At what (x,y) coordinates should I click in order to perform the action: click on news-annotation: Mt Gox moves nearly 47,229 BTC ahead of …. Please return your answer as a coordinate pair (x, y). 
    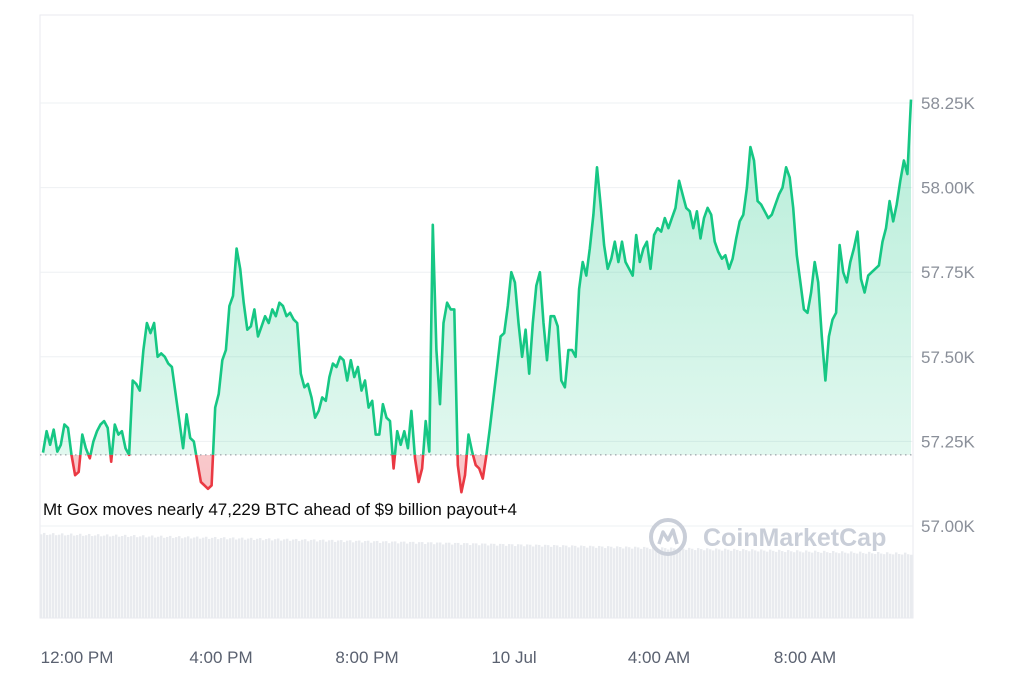
    Looking at the image, I should click on (280, 509).